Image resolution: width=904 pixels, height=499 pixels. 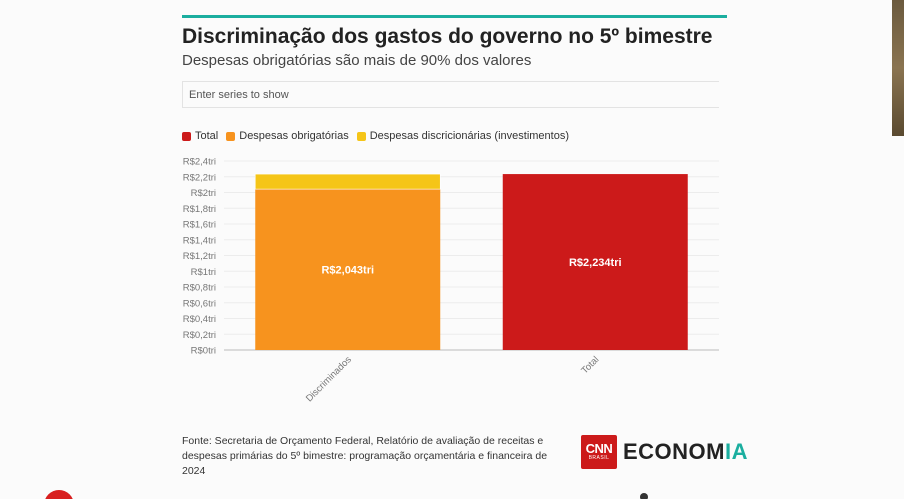 What do you see at coordinates (469, 136) in the screenshot?
I see `legend-label-discricionarias: Despesas discricionárias (investimentos)` at bounding box center [469, 136].